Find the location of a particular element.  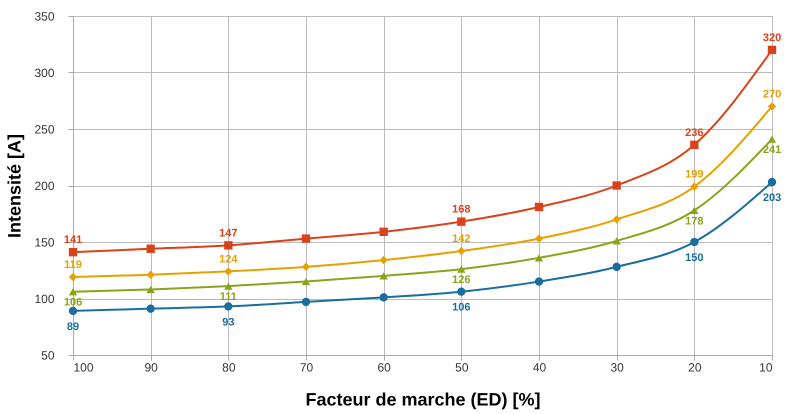

y-tick-label: 50 is located at coordinates (48, 355).